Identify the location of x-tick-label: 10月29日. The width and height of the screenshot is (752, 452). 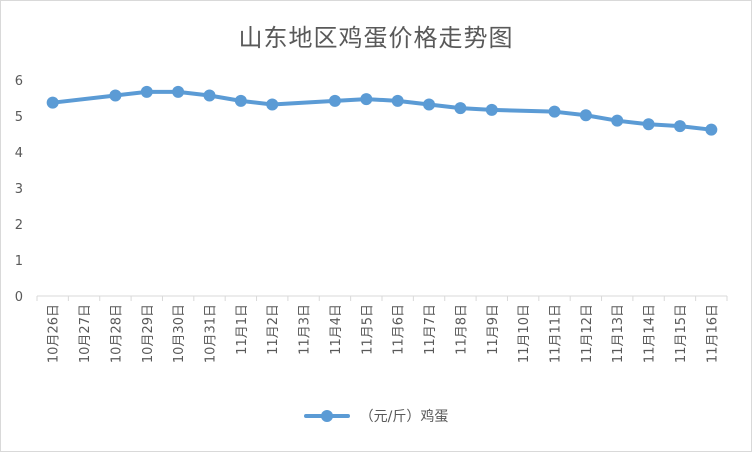
(148, 333).